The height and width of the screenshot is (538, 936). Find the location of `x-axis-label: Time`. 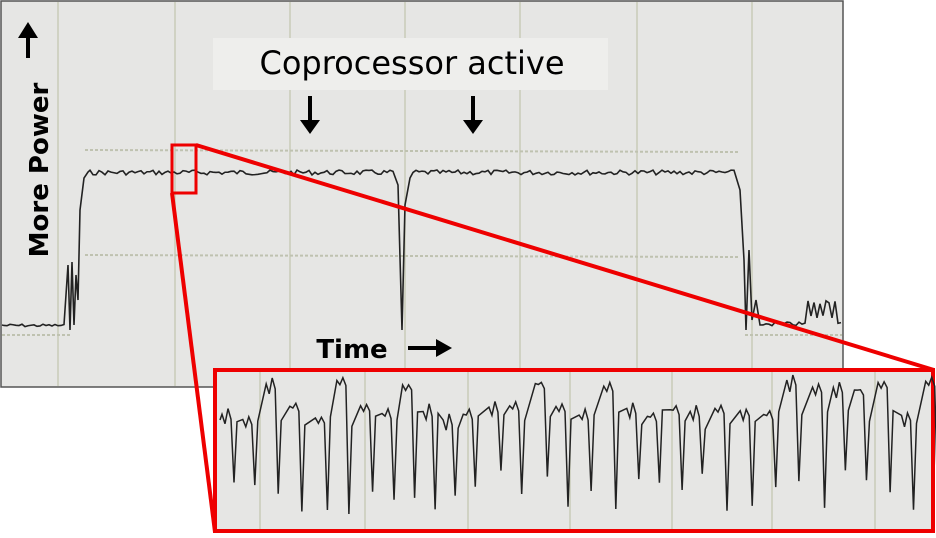

x-axis-label: Time is located at coordinates (351, 350).